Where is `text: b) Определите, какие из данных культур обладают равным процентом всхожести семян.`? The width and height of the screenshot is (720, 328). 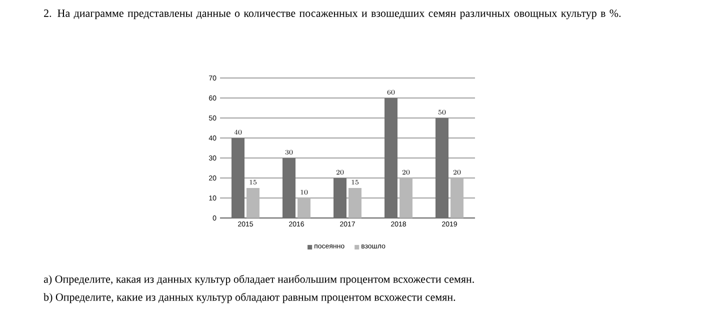
text: b) Определите, какие из данных культур обладают равным процентом всхожести семян. is located at coordinates (250, 298).